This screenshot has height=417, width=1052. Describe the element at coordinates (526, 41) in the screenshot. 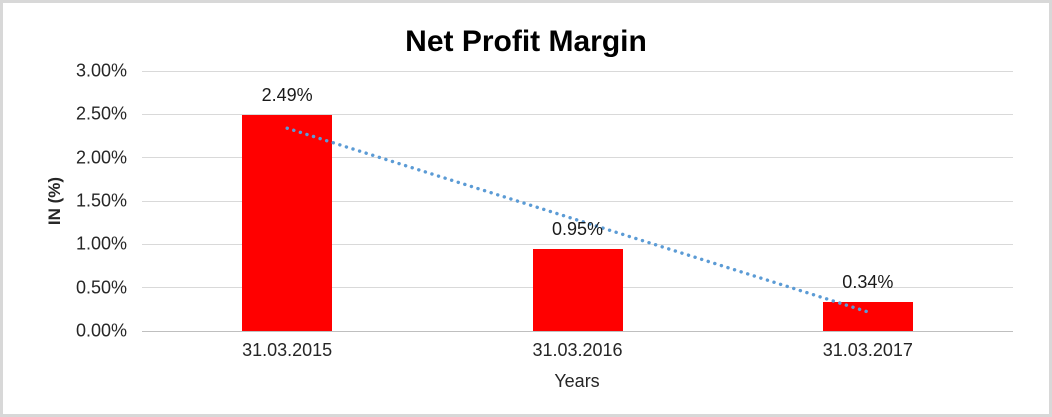

I see `chart-title: Net Profit Margin` at that location.